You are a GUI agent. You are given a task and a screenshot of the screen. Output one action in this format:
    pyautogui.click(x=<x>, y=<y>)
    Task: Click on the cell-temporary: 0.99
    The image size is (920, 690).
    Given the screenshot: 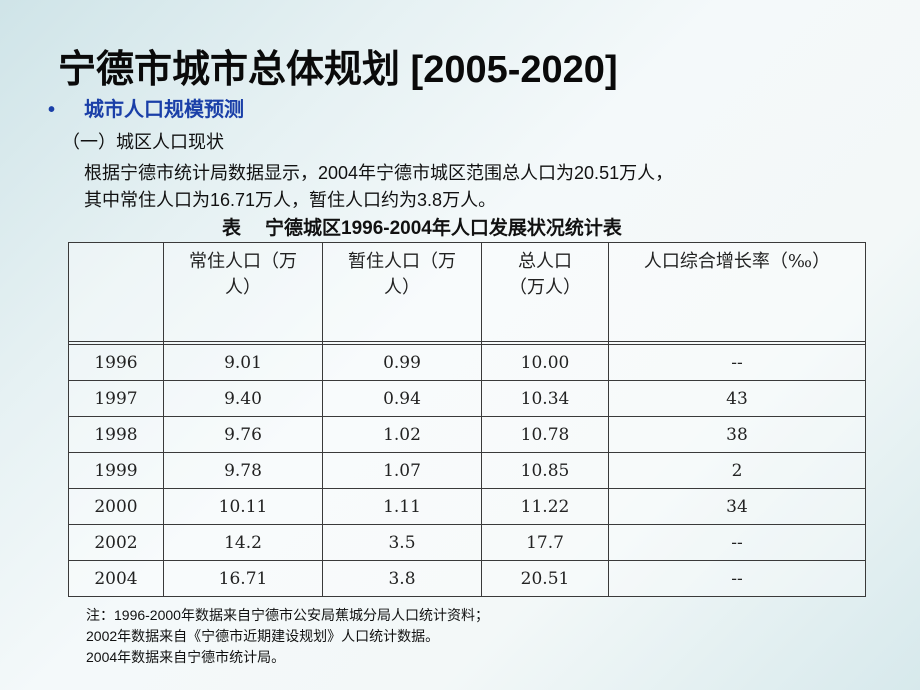 What is the action you would take?
    pyautogui.click(x=402, y=362)
    